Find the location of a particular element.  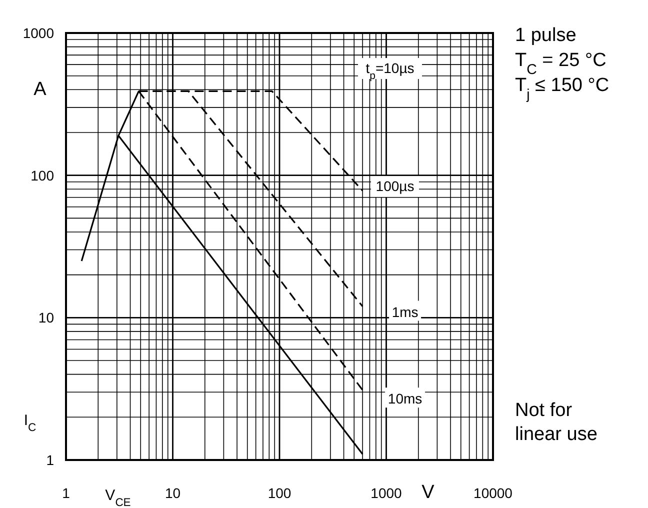

y-tick-label: 1 is located at coordinates (50, 460).